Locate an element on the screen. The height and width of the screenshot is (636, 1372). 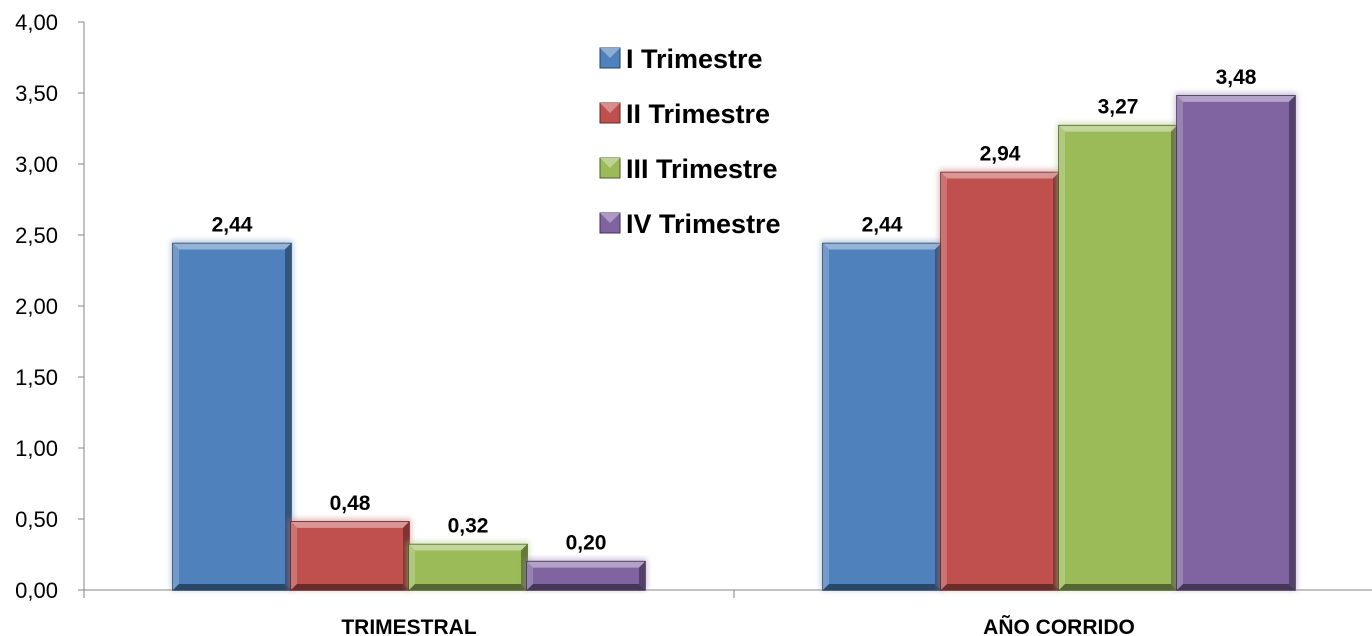
y-tick-label: 3,00 is located at coordinates (36, 164).